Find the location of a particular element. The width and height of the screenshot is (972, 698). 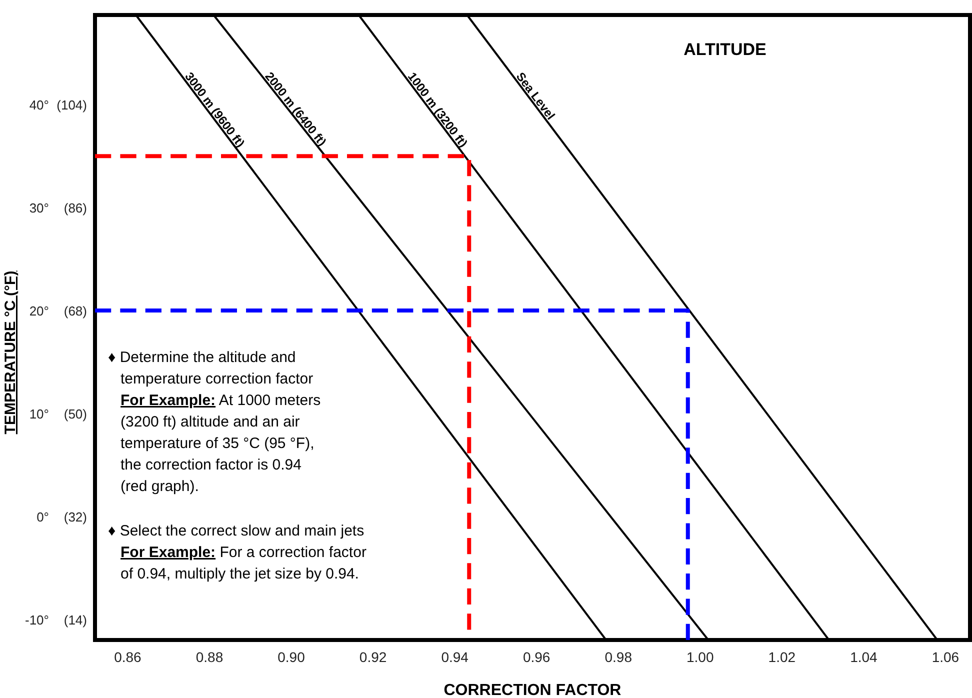

y2-tick-label: (50) is located at coordinates (75, 414).